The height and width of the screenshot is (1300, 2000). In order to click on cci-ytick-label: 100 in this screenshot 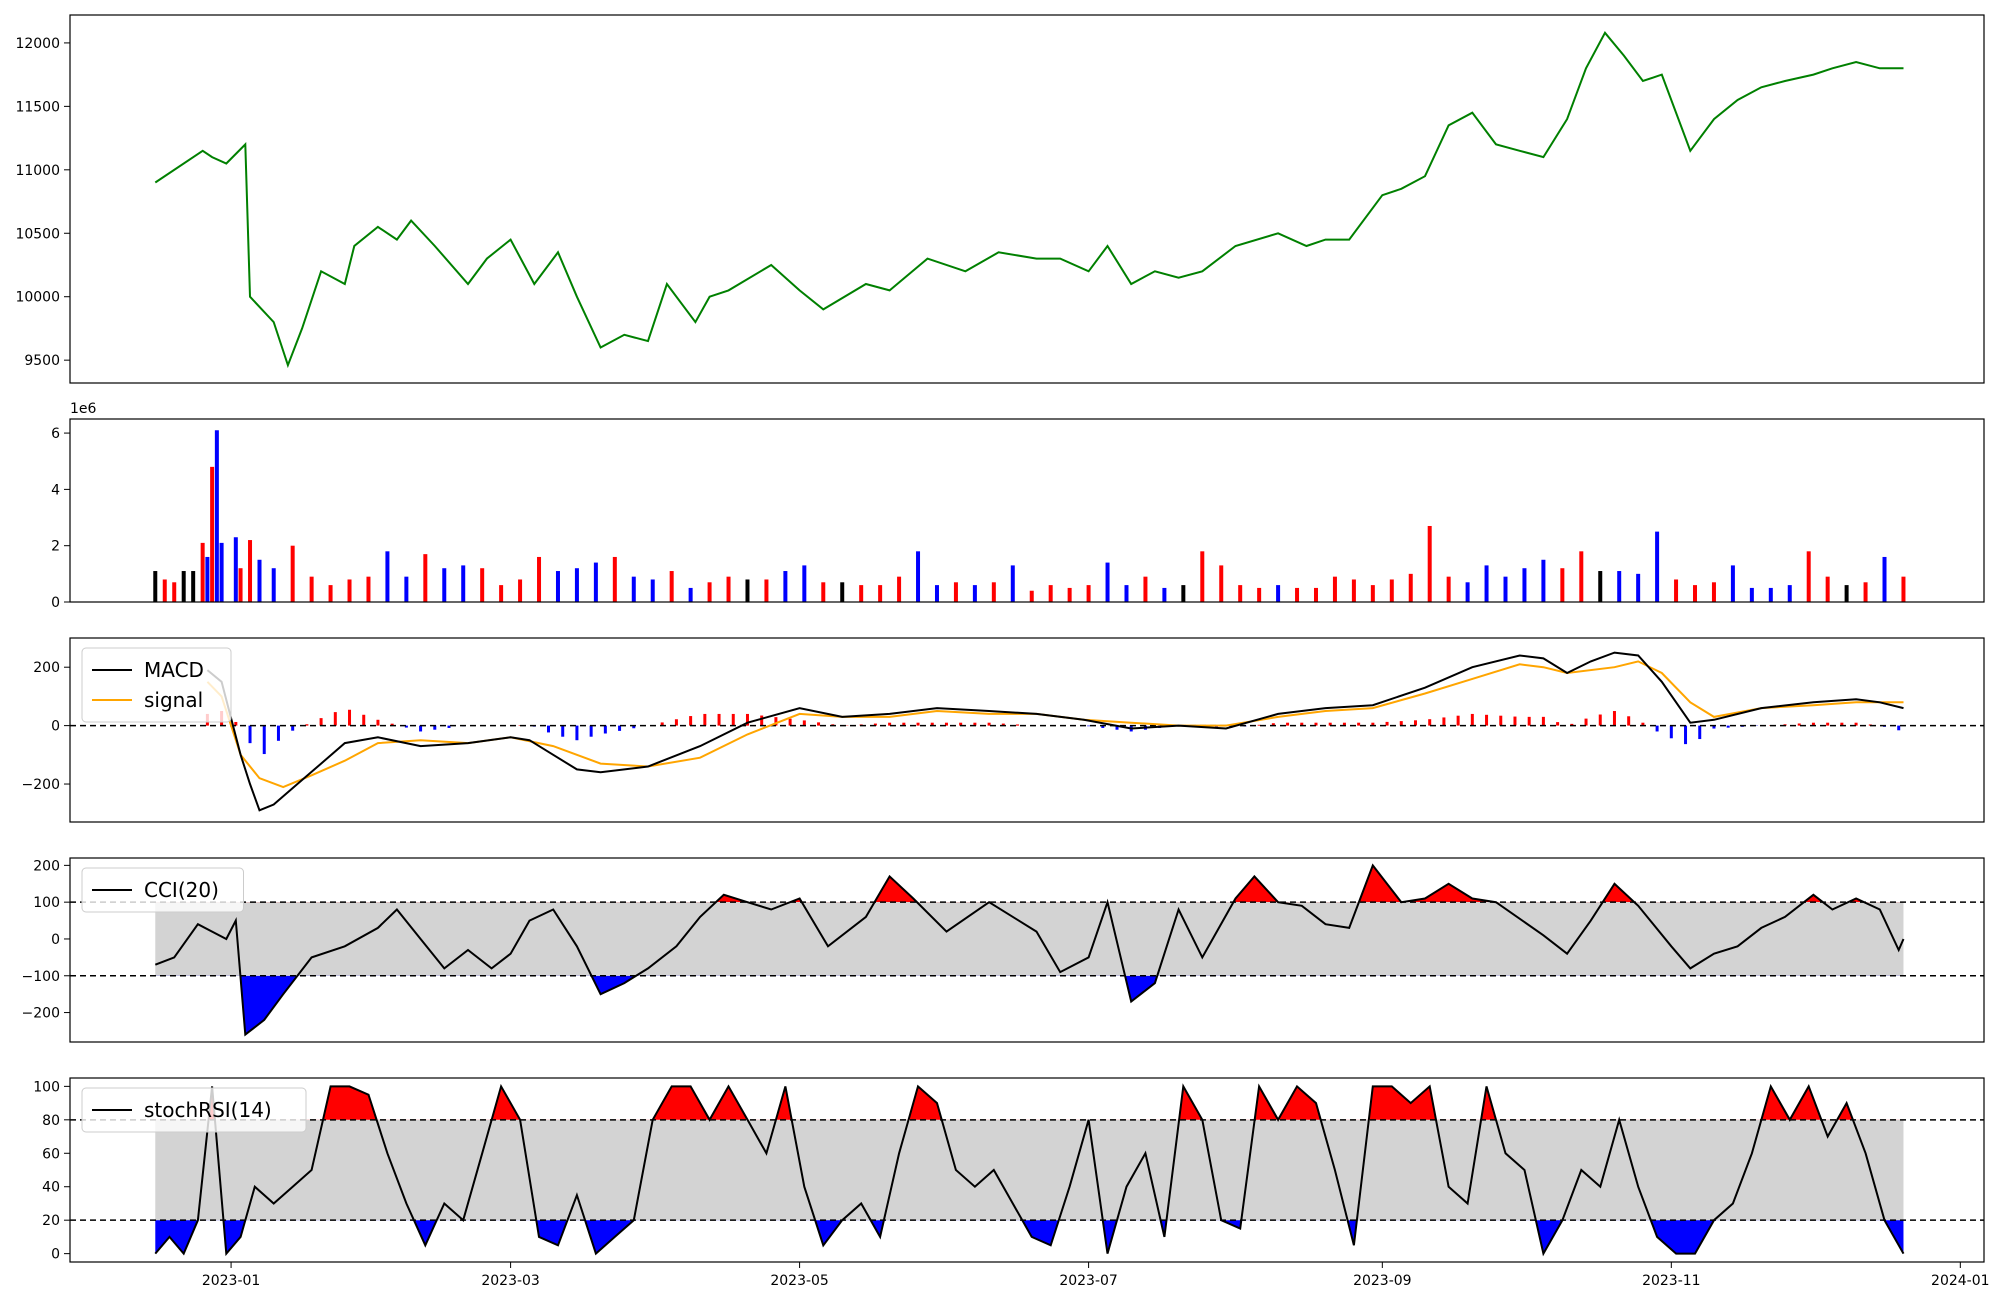, I will do `click(46, 903)`.